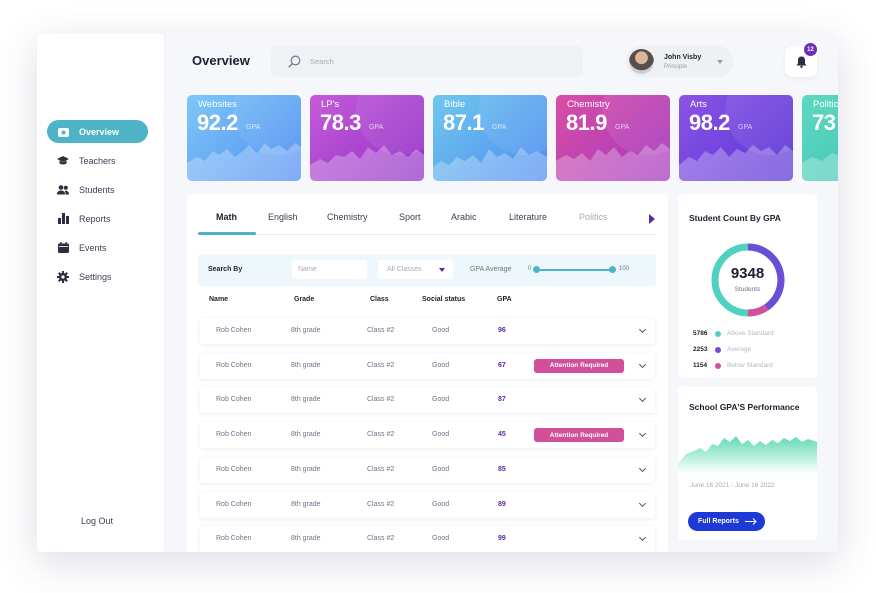  What do you see at coordinates (97, 247) in the screenshot?
I see `sidebar-item-events: Events` at bounding box center [97, 247].